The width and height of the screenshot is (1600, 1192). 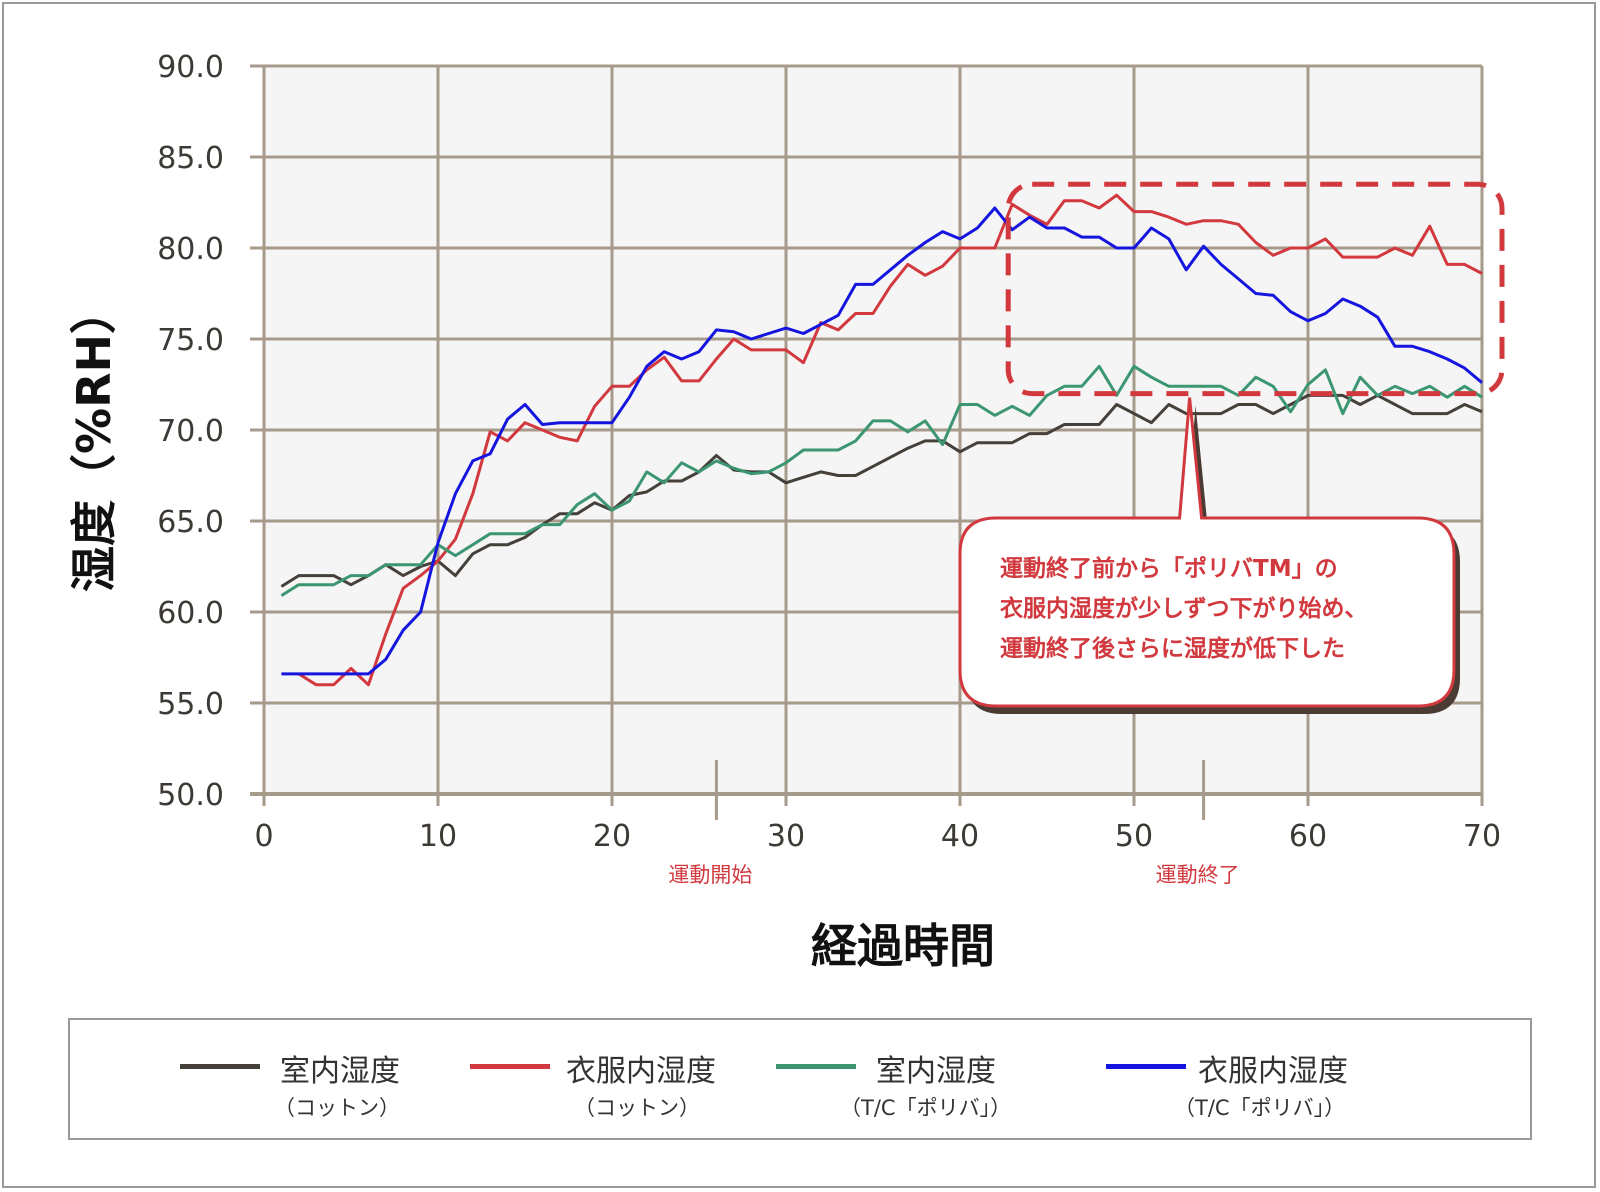 I want to click on x-tick-label: 70, so click(x=1482, y=836).